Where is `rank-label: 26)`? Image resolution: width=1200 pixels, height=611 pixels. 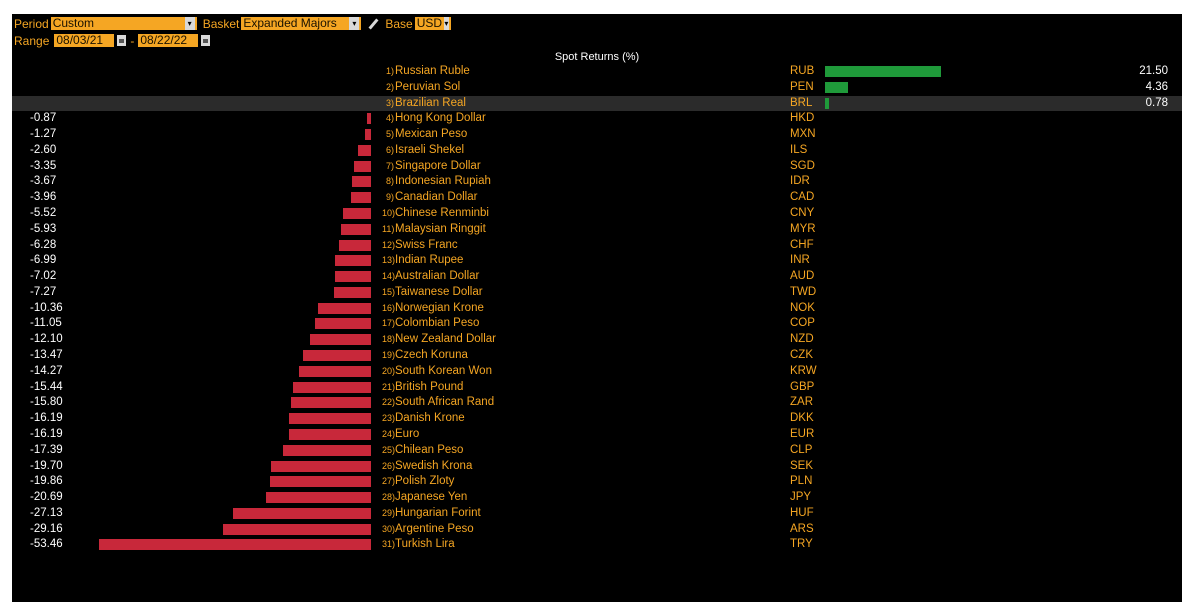 rank-label: 26) is located at coordinates (389, 465).